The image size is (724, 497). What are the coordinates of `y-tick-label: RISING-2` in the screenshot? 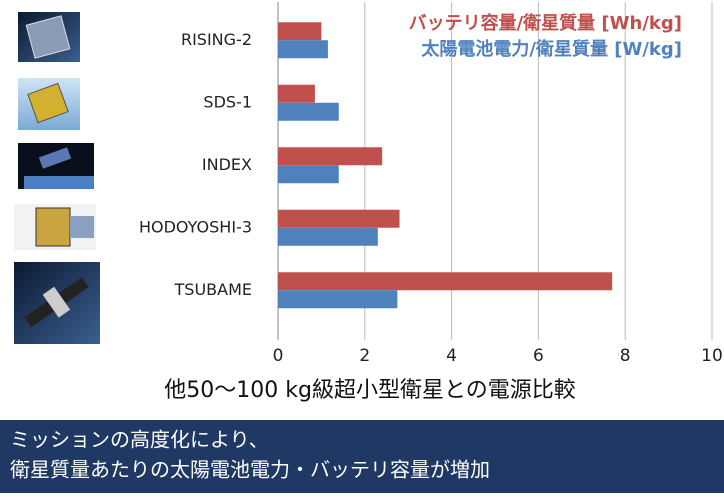 It's located at (216, 39).